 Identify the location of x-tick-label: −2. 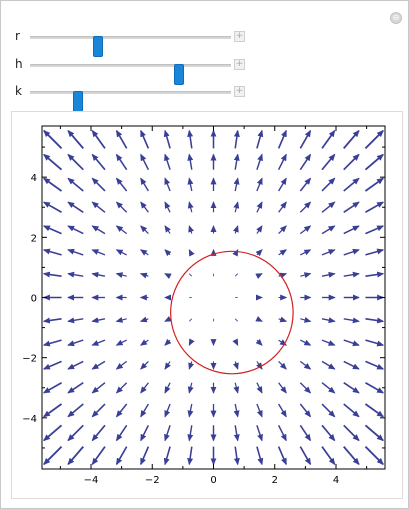
(152, 480).